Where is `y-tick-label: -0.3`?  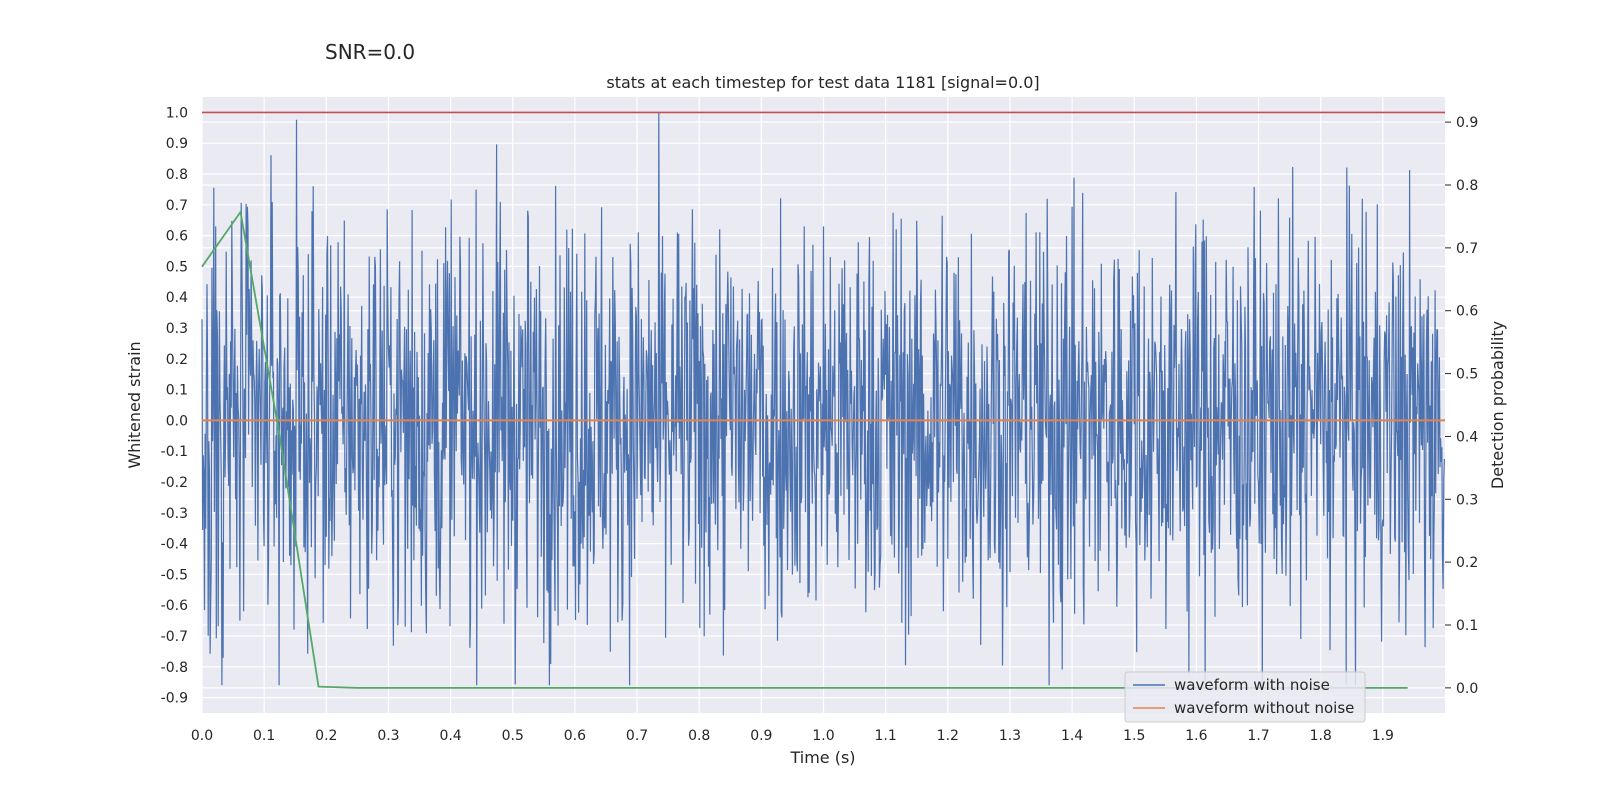
y-tick-label: -0.3 is located at coordinates (174, 514).